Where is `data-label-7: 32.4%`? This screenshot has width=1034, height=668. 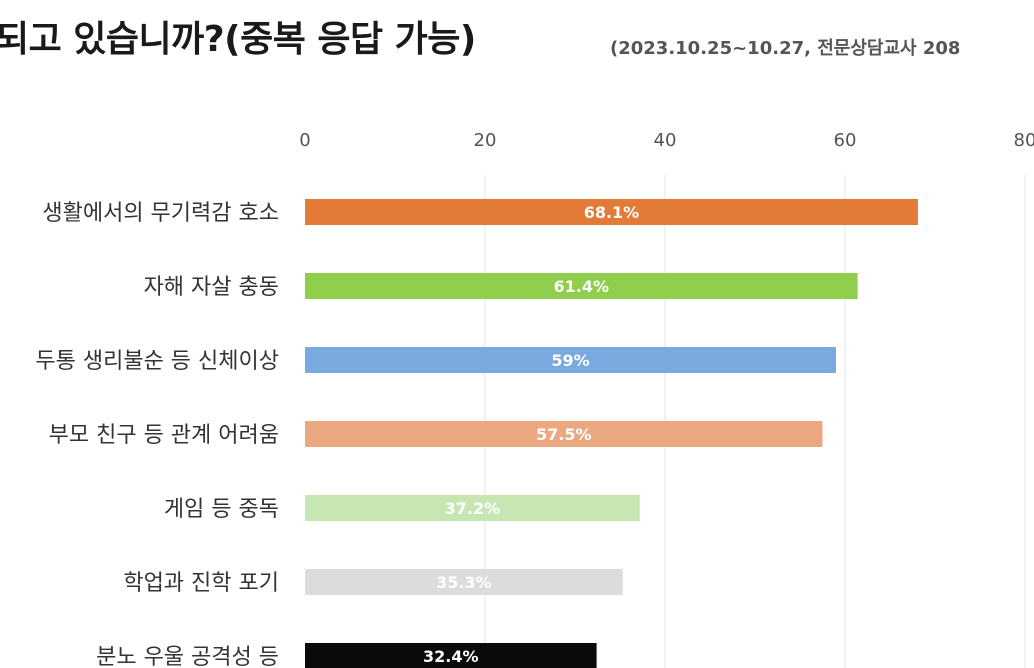 data-label-7: 32.4% is located at coordinates (451, 656).